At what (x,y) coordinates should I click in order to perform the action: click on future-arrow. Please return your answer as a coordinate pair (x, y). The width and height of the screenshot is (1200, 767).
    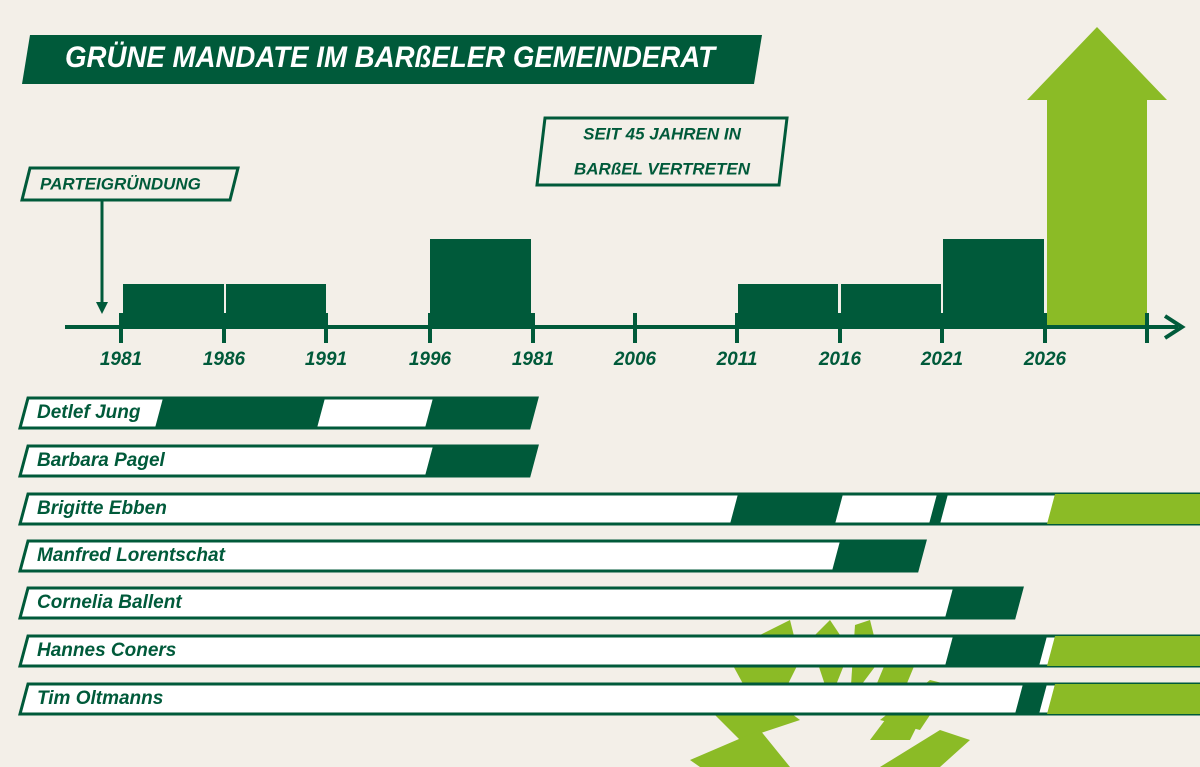
    Looking at the image, I should click on (1097, 177).